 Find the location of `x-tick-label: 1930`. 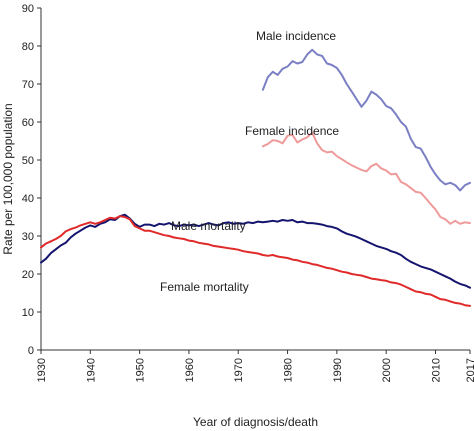

x-tick-label: 1930 is located at coordinates (42, 370).